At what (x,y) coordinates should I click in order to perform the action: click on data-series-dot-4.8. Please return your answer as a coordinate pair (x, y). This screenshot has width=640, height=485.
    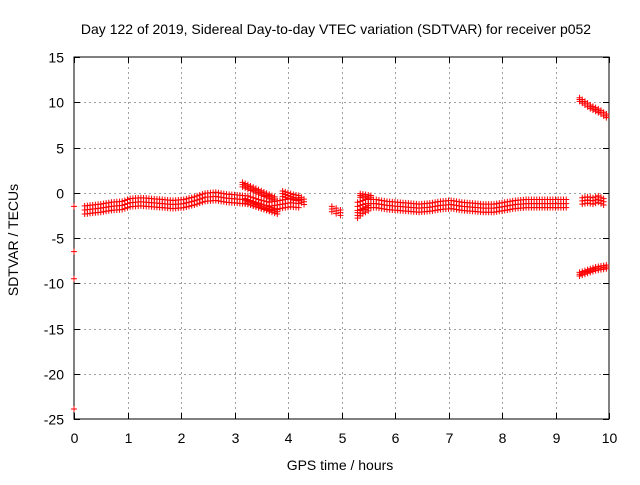
    Looking at the image, I should click on (336, 211).